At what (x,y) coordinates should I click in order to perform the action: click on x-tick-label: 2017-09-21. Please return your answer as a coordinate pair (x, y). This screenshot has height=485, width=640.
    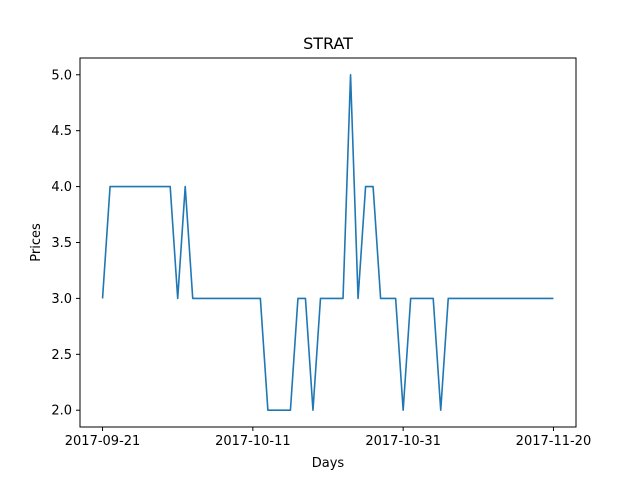
    Looking at the image, I should click on (103, 441).